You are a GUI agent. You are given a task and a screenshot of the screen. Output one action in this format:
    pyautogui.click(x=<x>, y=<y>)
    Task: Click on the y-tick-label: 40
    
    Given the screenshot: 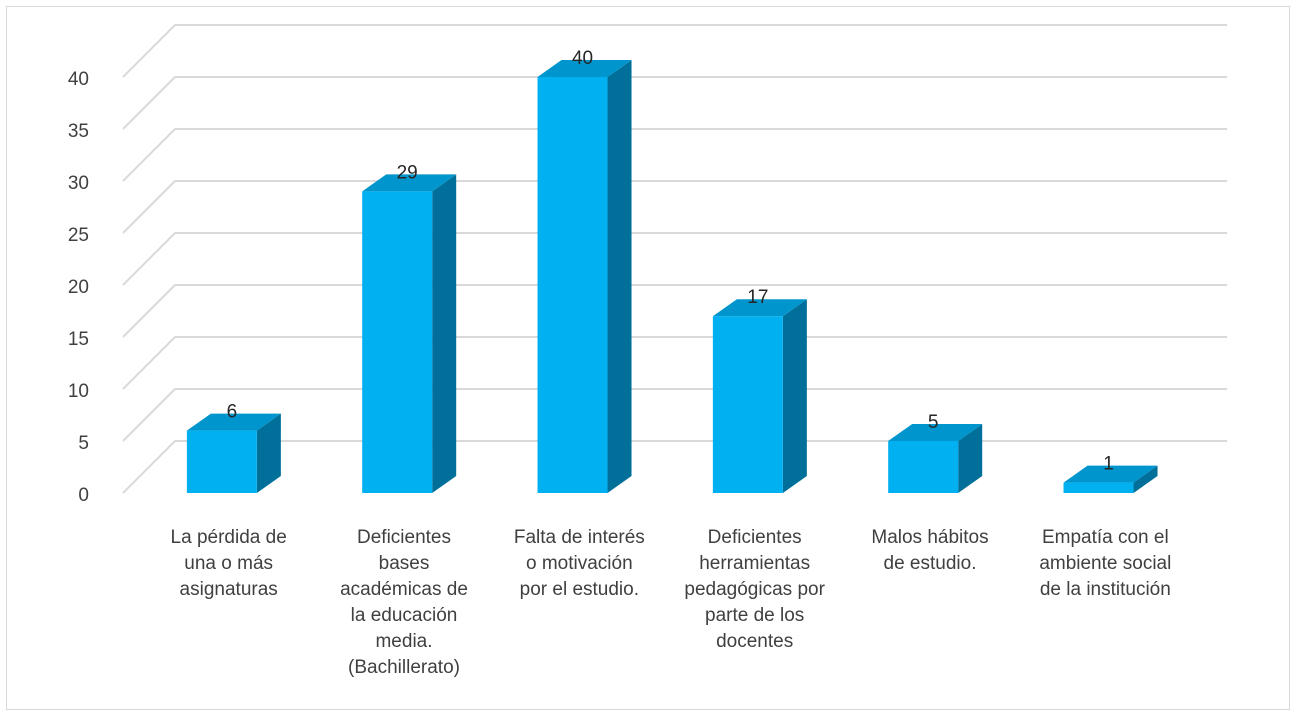 What is the action you would take?
    pyautogui.click(x=78, y=79)
    